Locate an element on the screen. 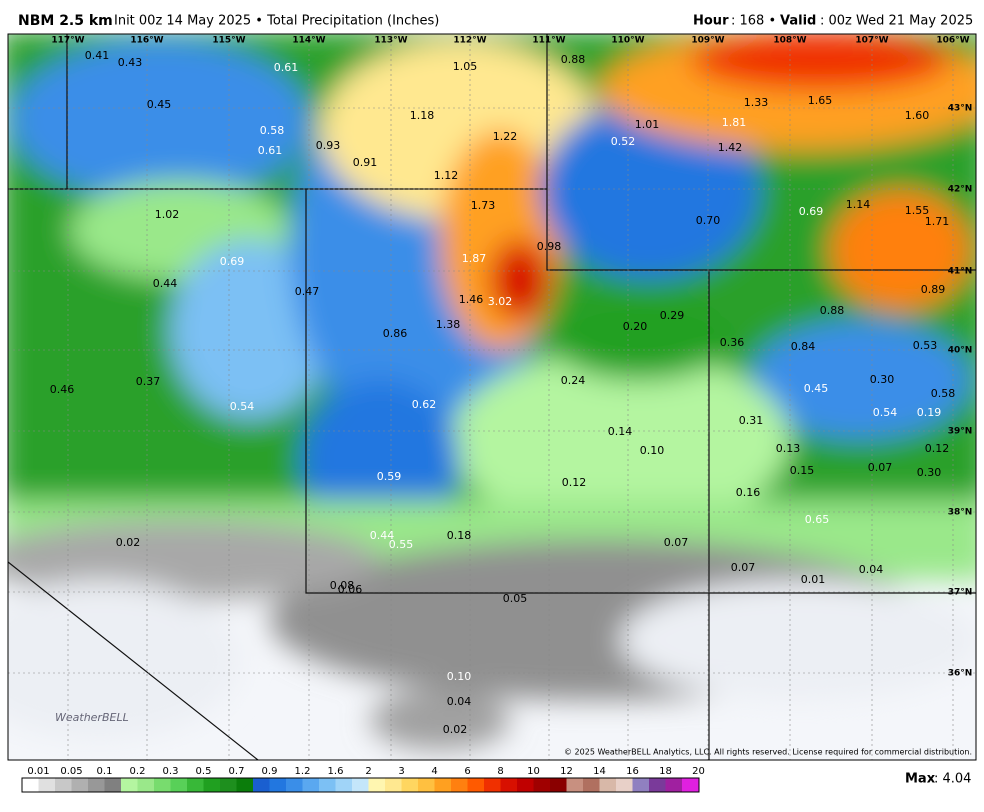 The width and height of the screenshot is (984, 812). lon-label: 106°W is located at coordinates (952, 41).